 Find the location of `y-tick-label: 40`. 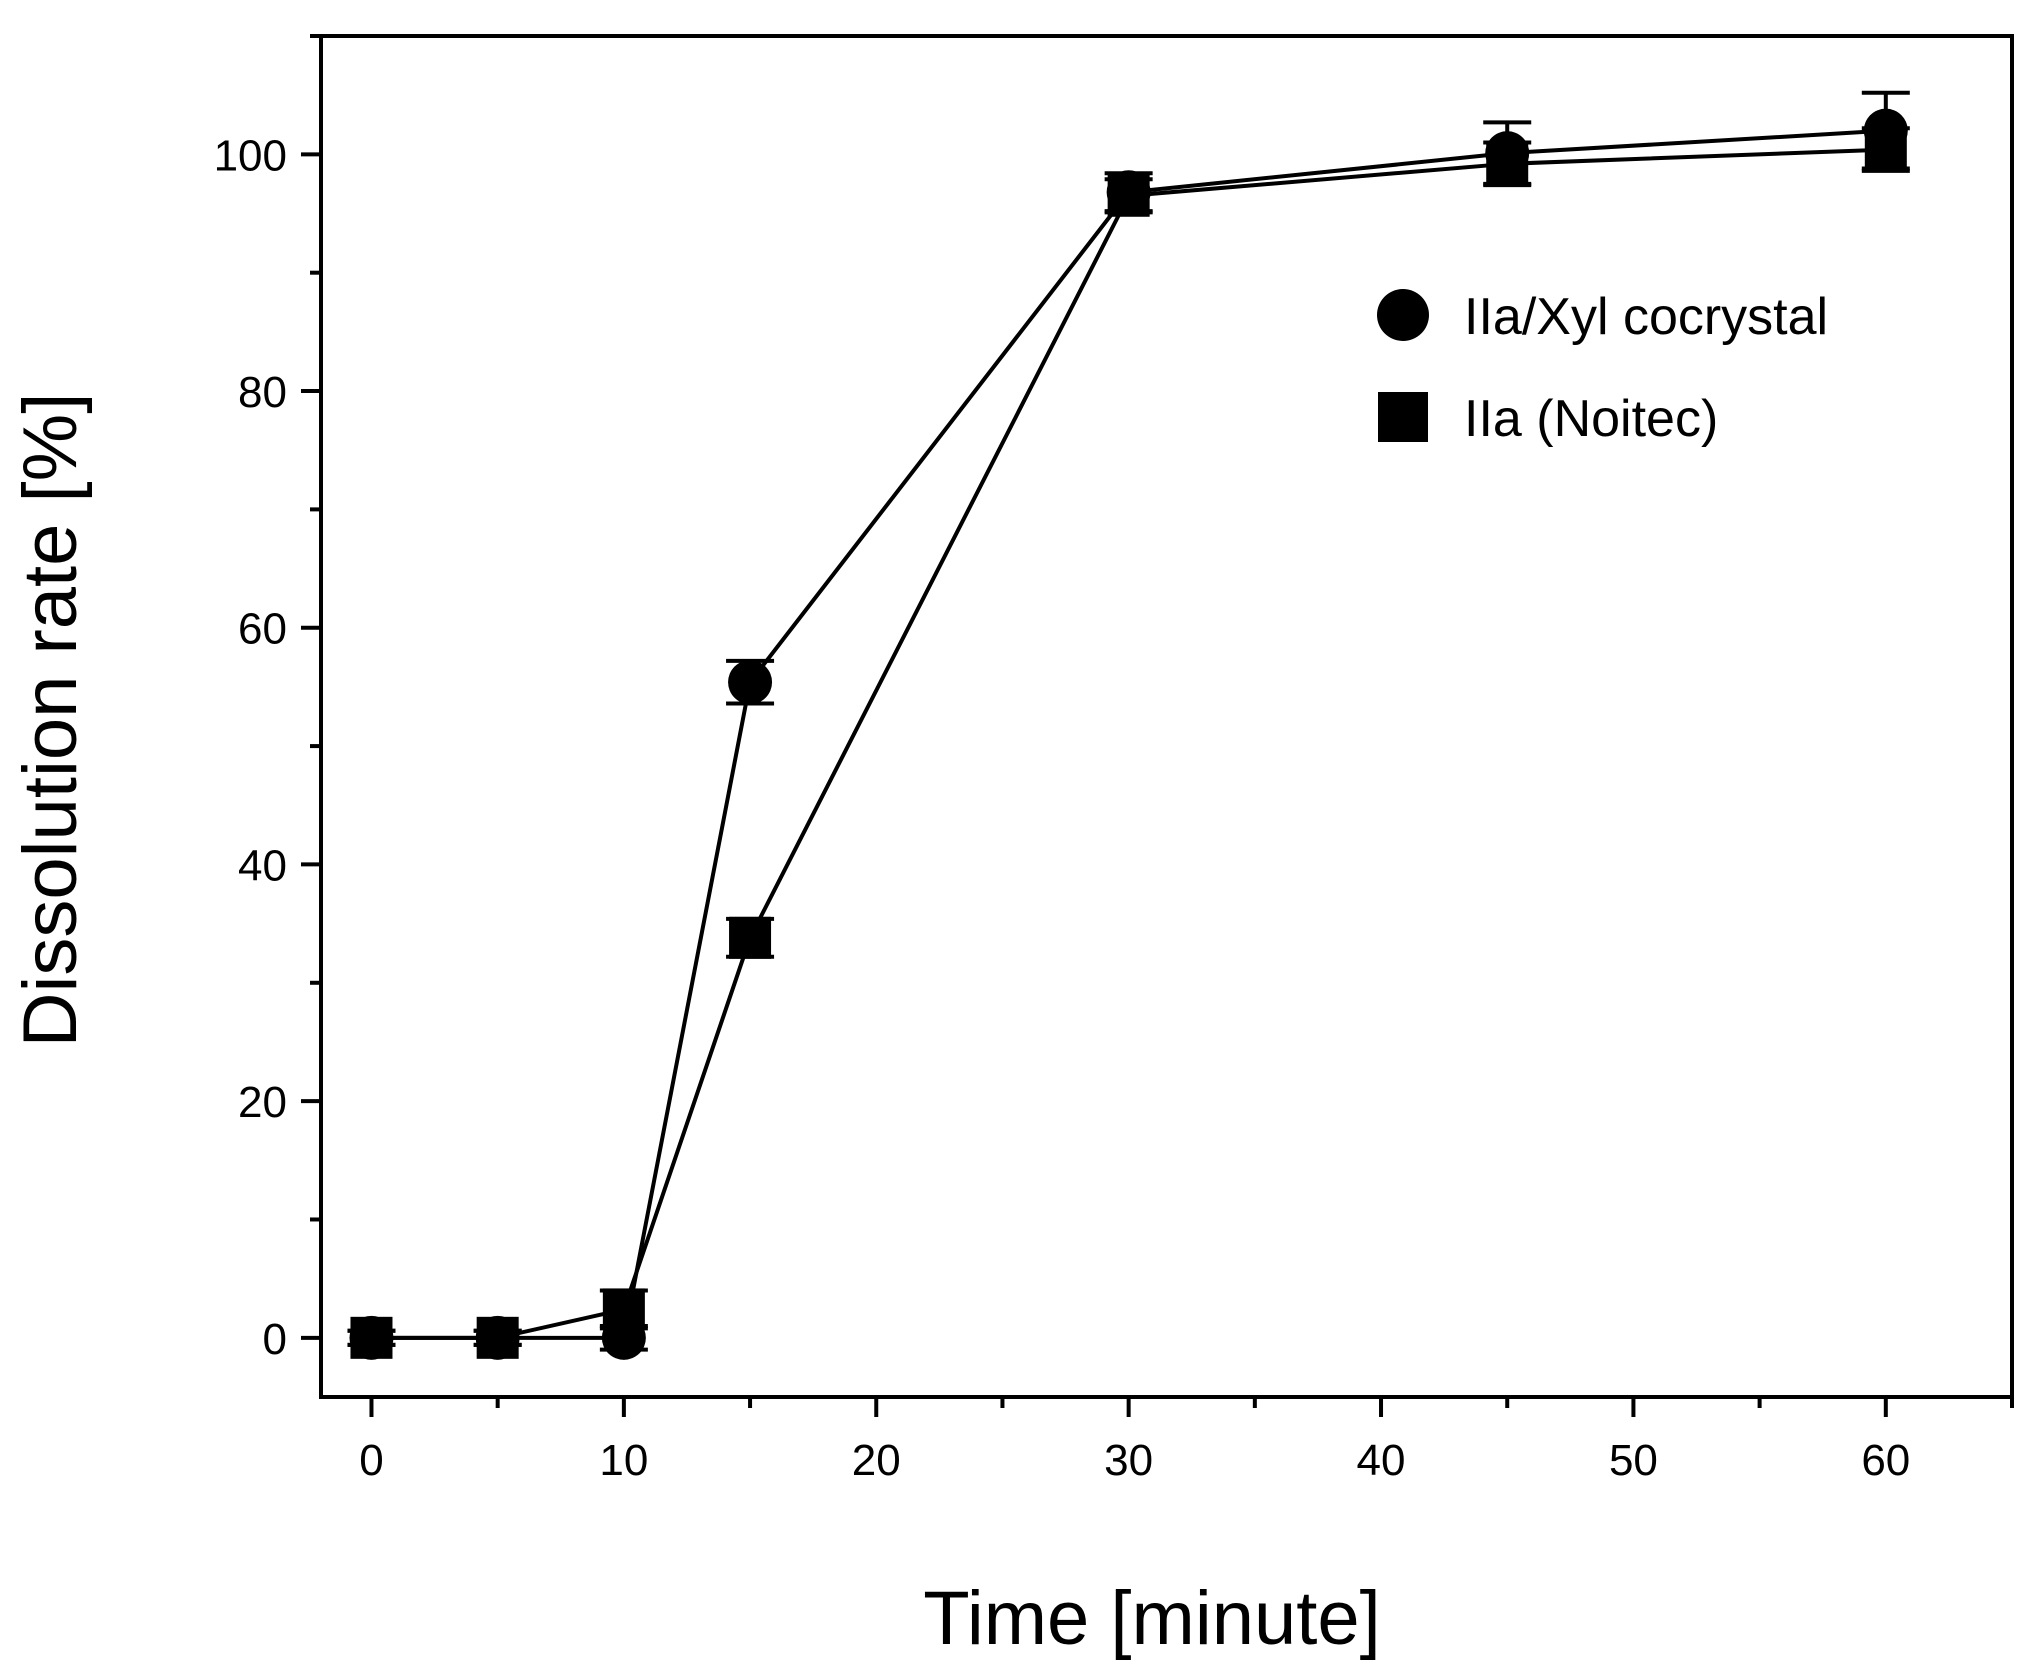

y-tick-label: 40 is located at coordinates (262, 865).